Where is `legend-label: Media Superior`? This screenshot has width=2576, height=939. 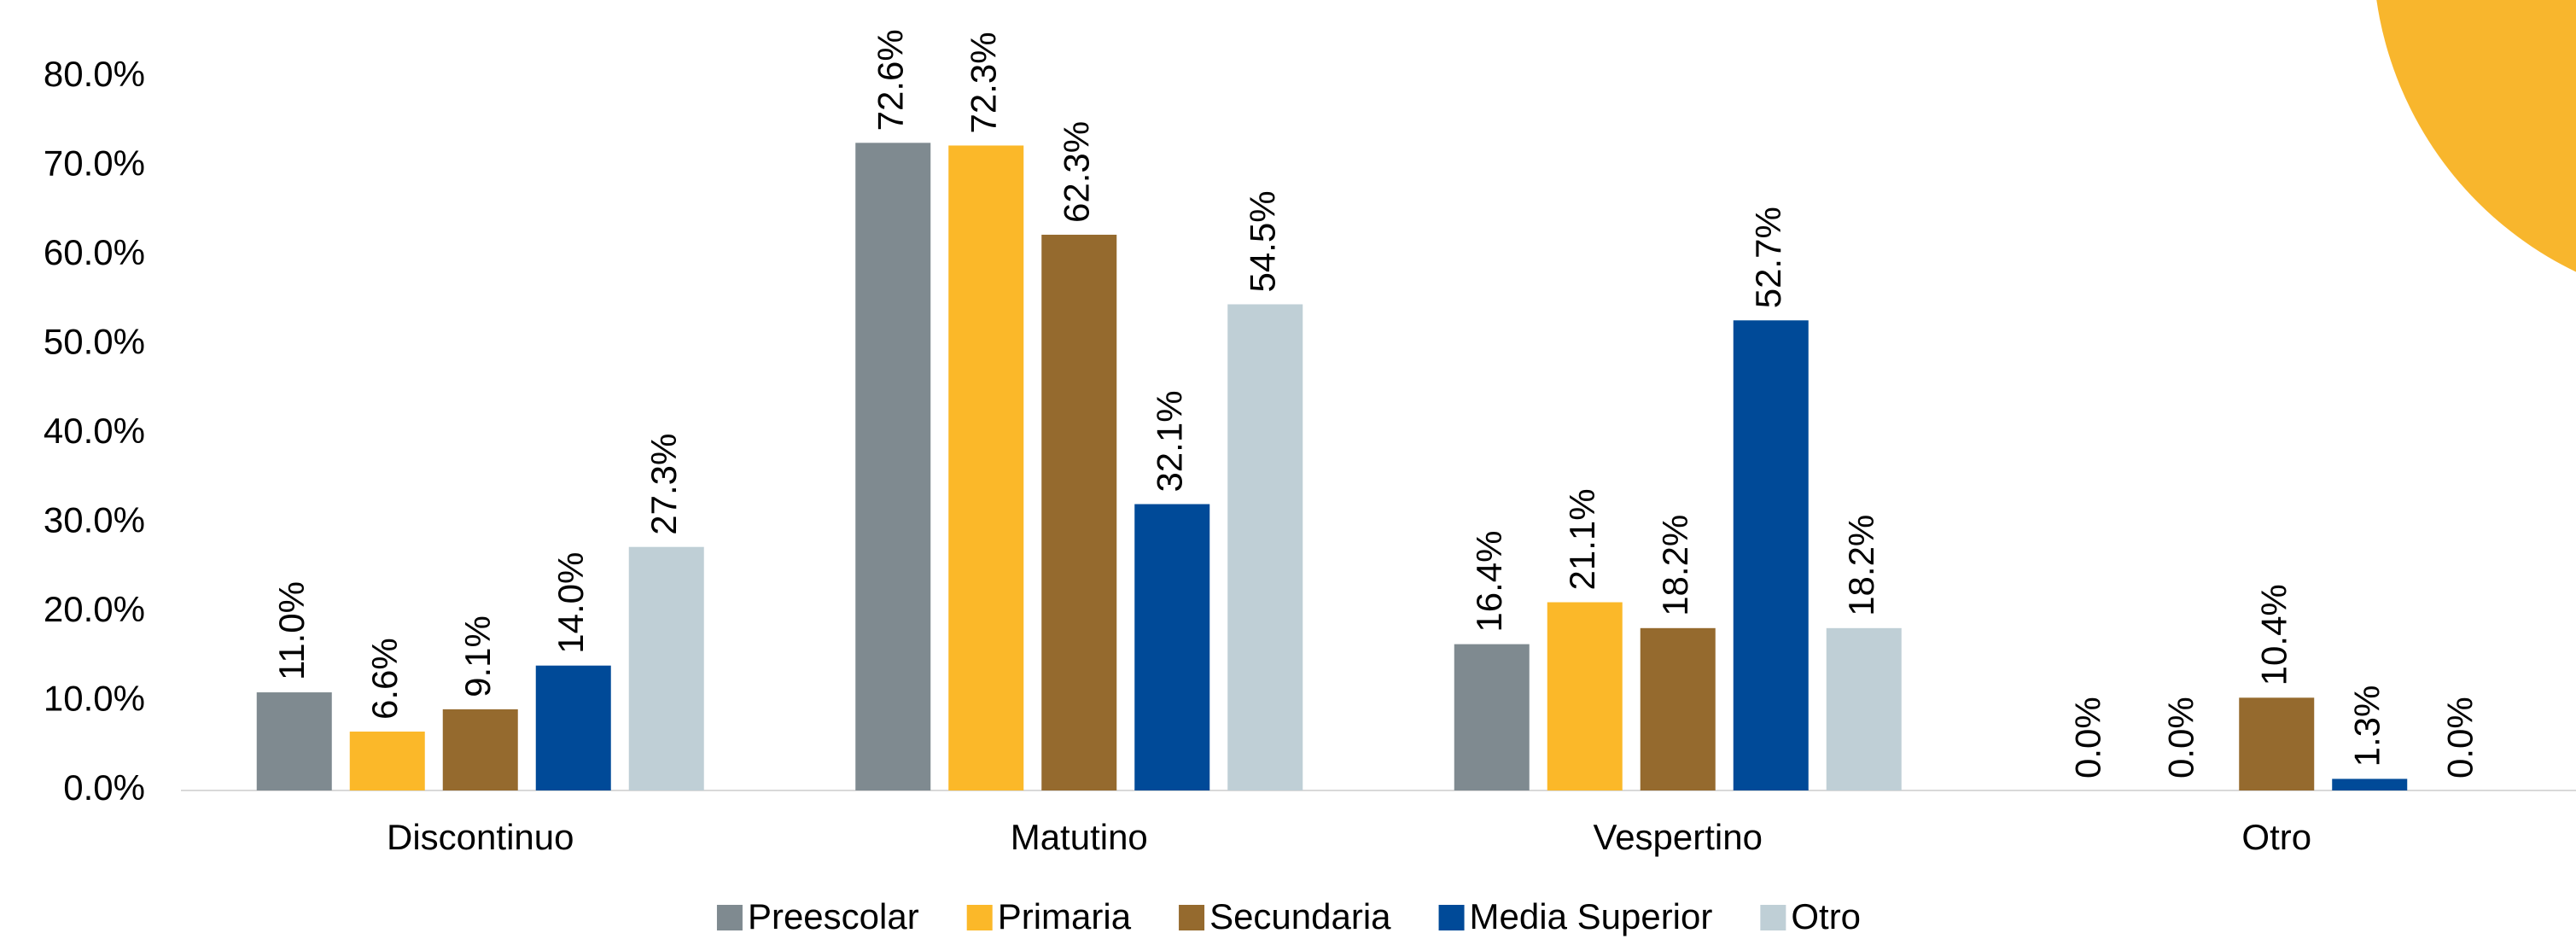 legend-label: Media Superior is located at coordinates (1591, 916).